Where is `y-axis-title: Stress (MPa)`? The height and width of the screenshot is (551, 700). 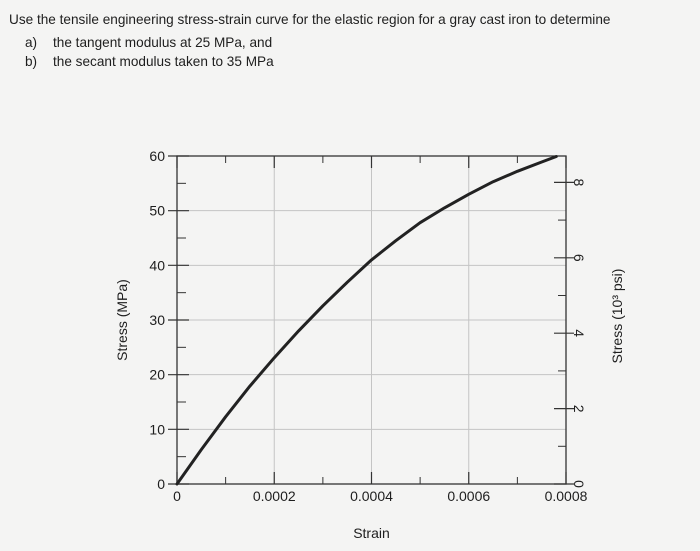 y-axis-title: Stress (MPa) is located at coordinates (122, 320).